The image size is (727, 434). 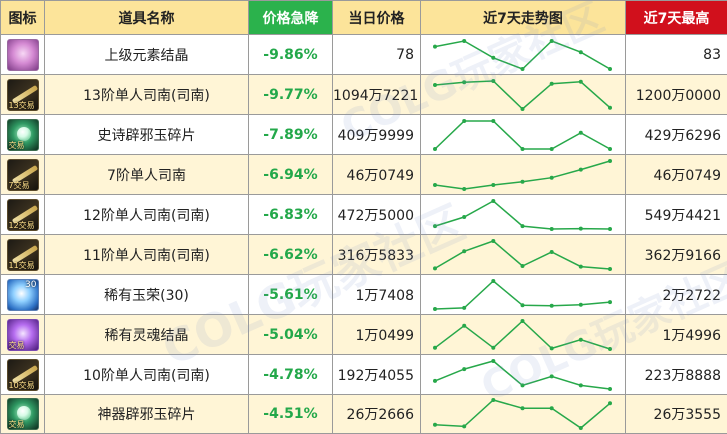 What do you see at coordinates (676, 134) in the screenshot?
I see `seven-day-max-price: 429万6296` at bounding box center [676, 134].